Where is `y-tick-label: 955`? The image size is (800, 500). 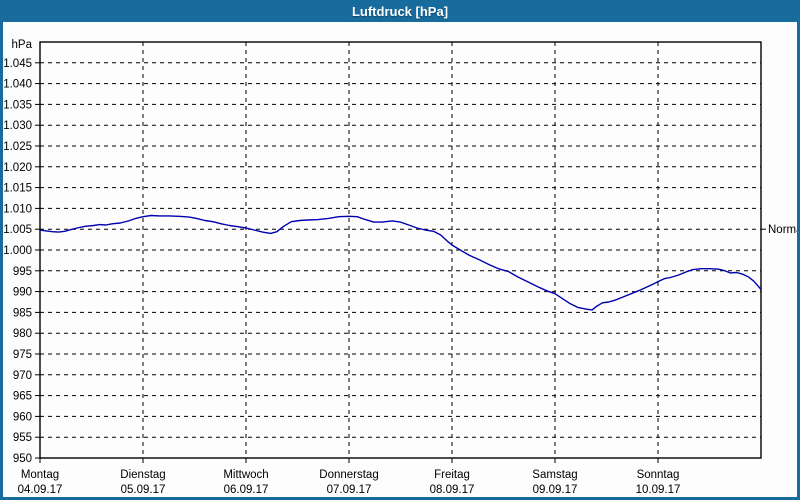
y-tick-label: 955 is located at coordinates (22, 438).